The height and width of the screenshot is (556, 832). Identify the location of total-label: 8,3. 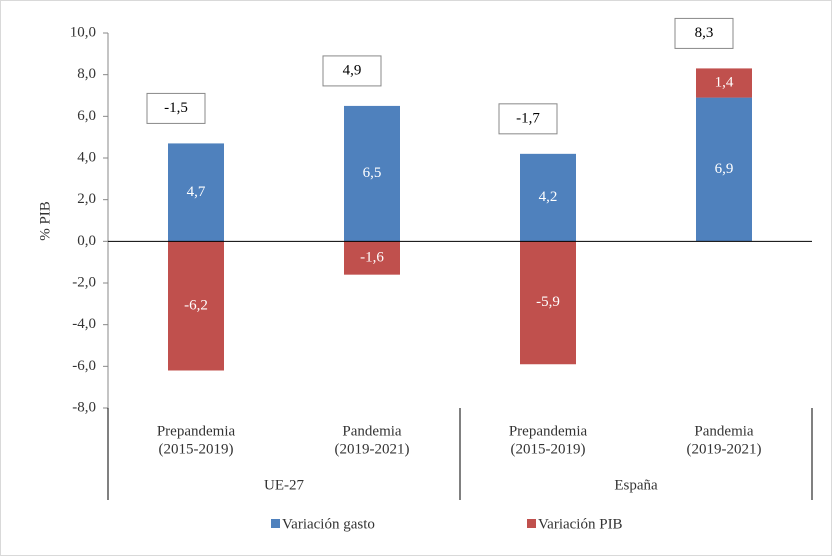
(704, 33).